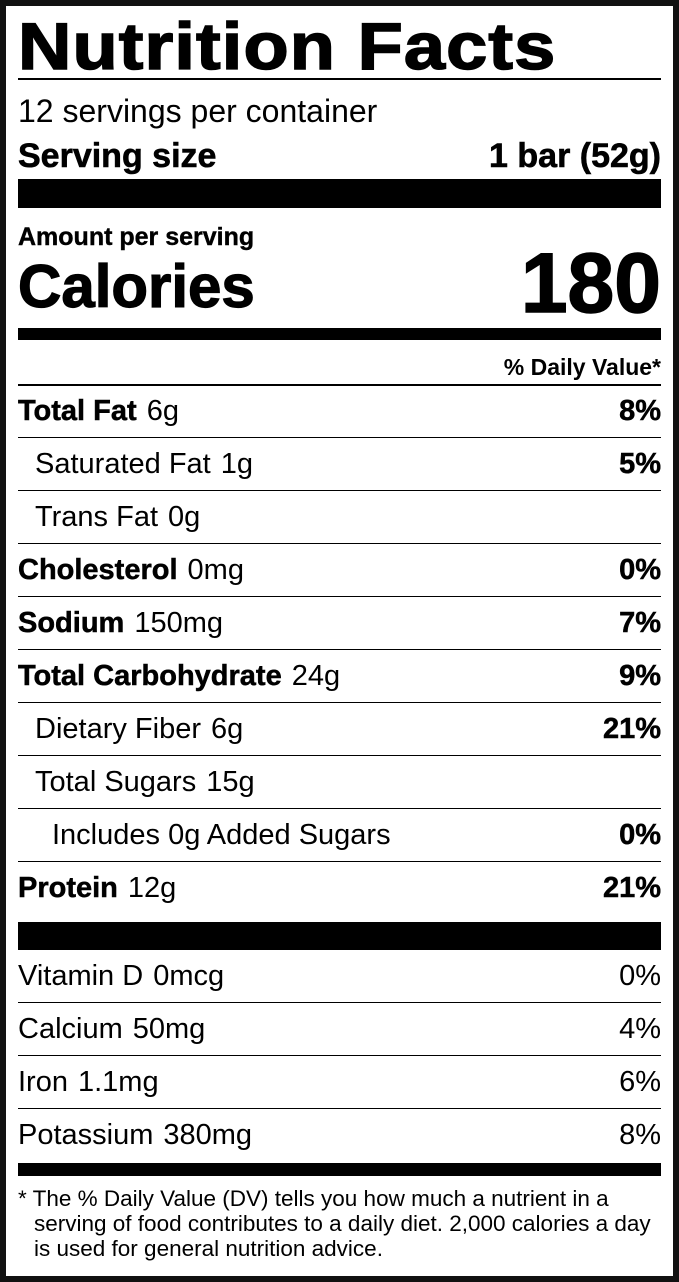  What do you see at coordinates (198, 111) in the screenshot?
I see `servings-per-container: 12 servings per container` at bounding box center [198, 111].